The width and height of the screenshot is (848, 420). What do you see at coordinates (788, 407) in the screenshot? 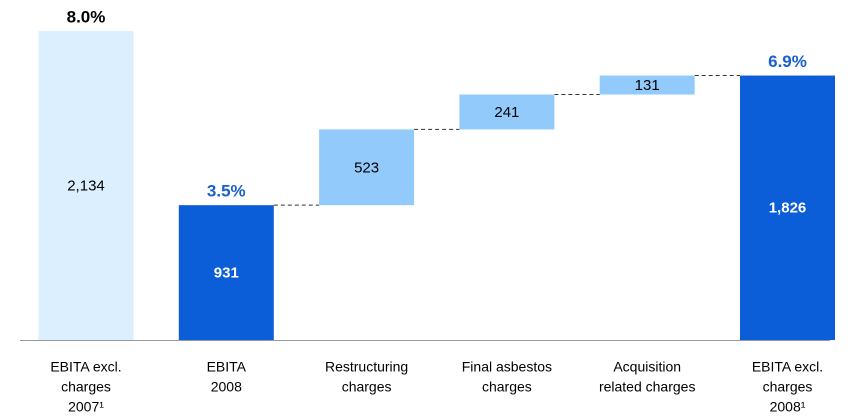
I see `x-tick-label: 2008¹` at bounding box center [788, 407].